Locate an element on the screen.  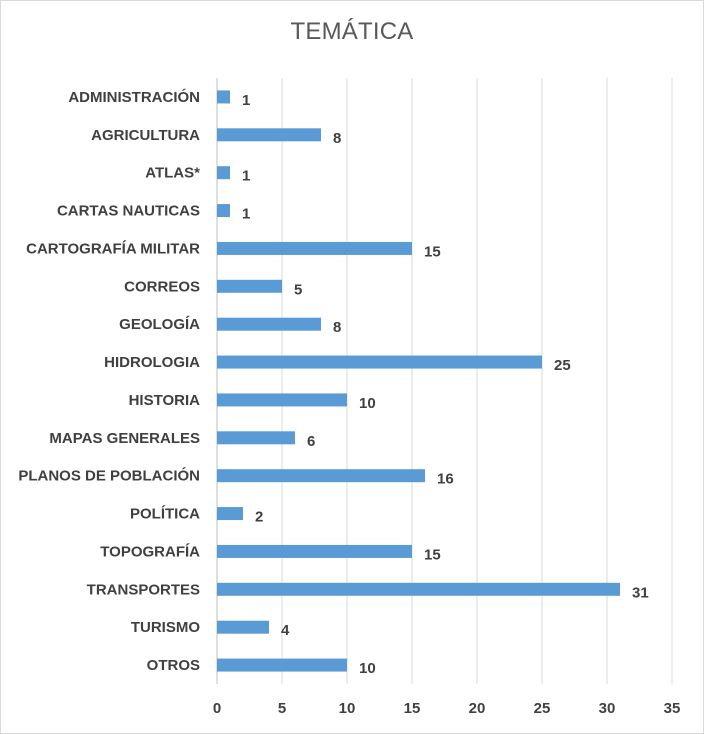
category-label: HIDROLOGIA is located at coordinates (152, 362).